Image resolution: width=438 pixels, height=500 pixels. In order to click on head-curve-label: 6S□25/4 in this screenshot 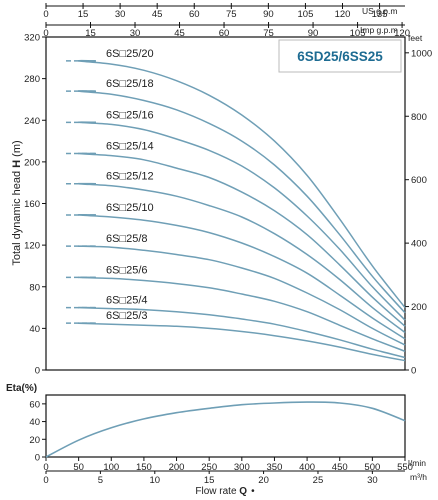, I will do `click(127, 301)`.